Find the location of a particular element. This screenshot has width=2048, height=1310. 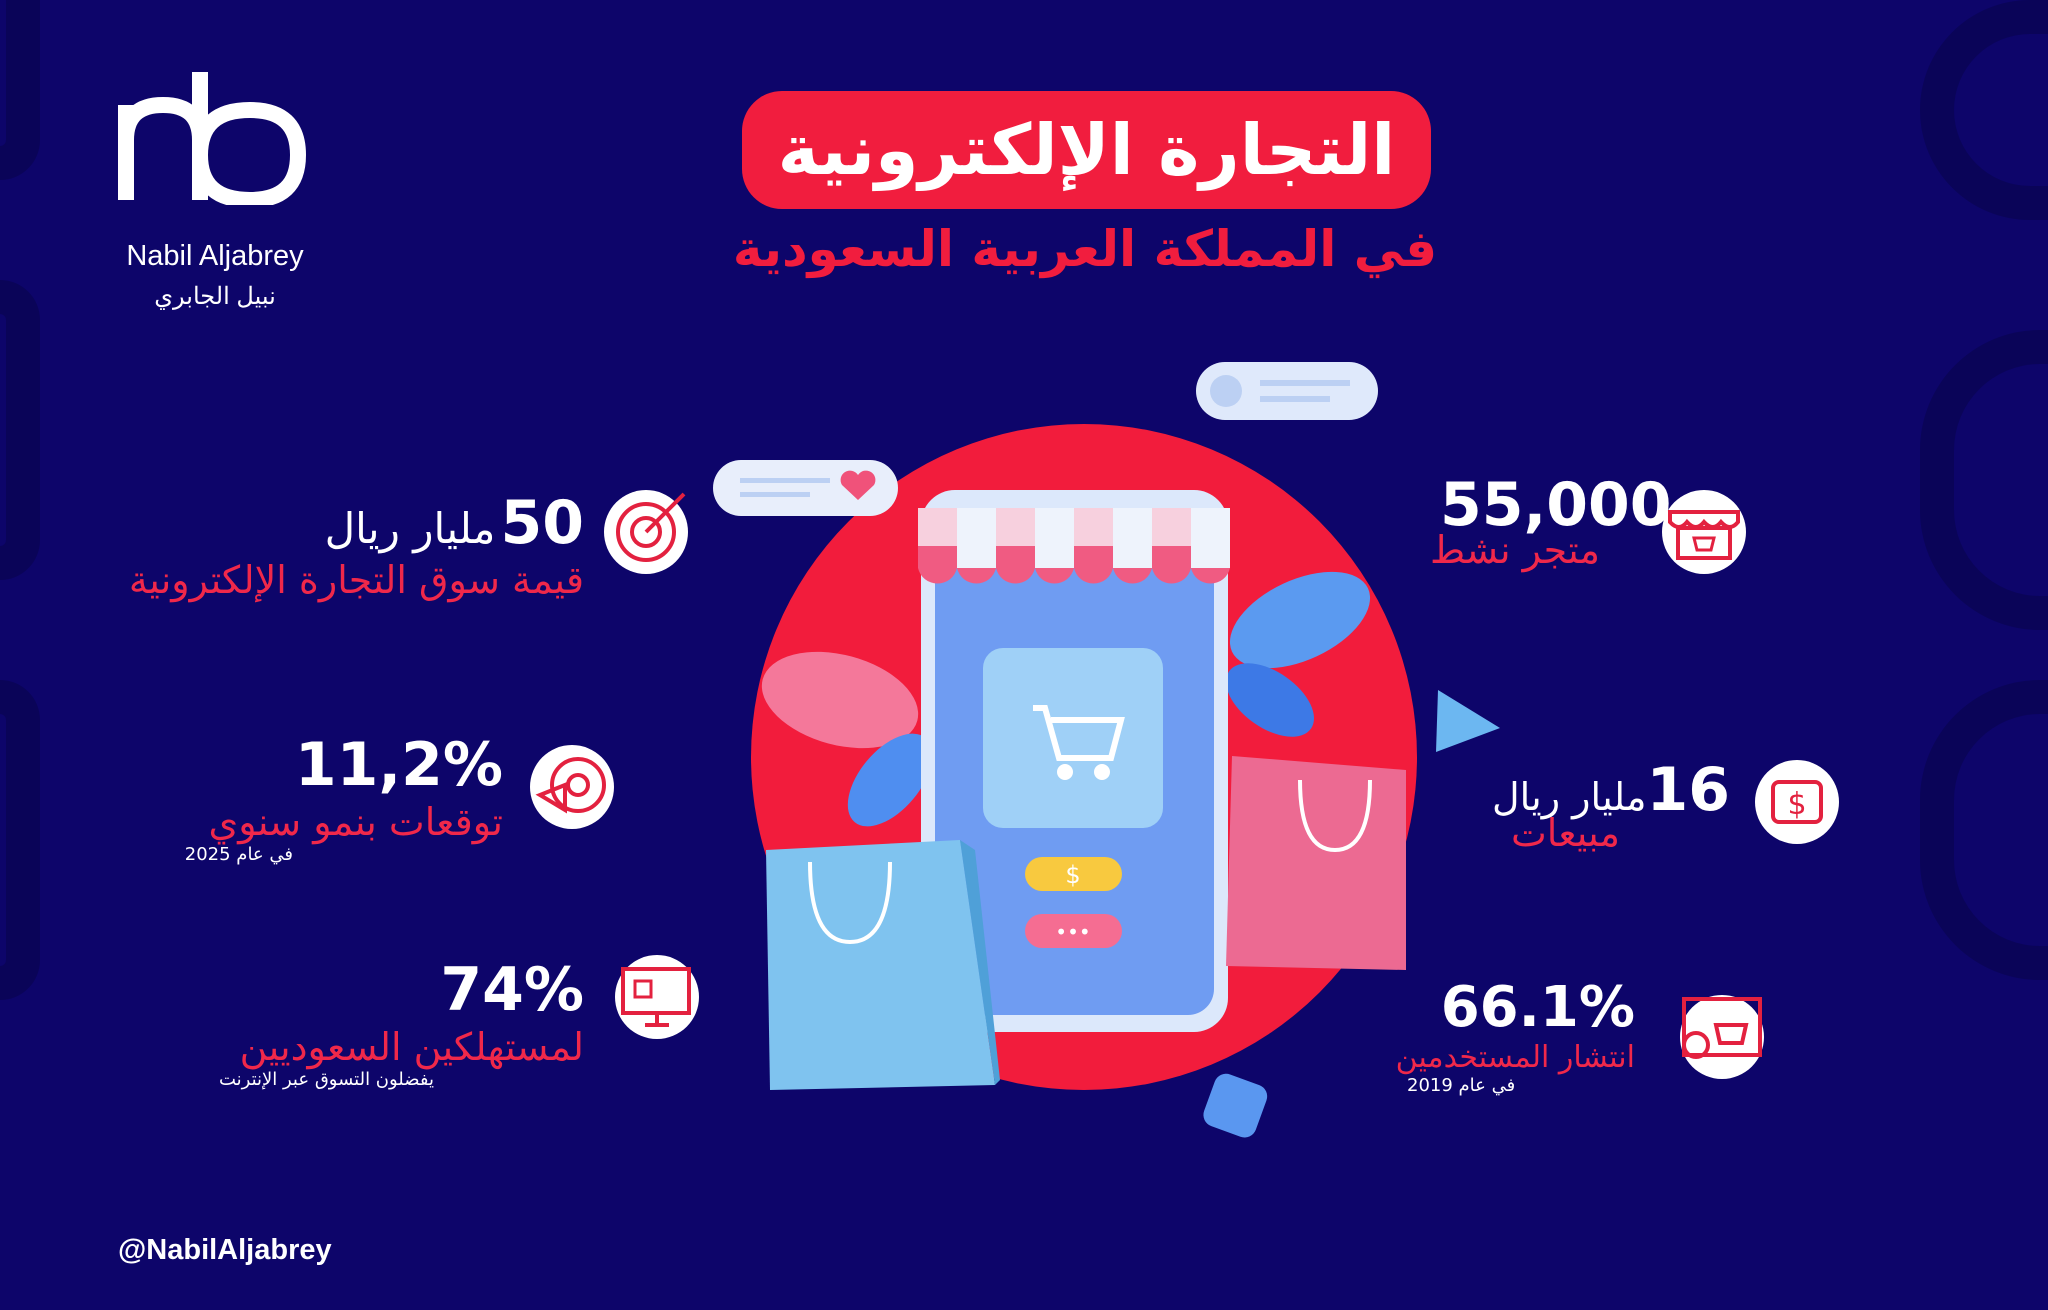

stat-growth: 11,2% توقعات بنمو سنوي في عام 2025 is located at coordinates (253, 797).